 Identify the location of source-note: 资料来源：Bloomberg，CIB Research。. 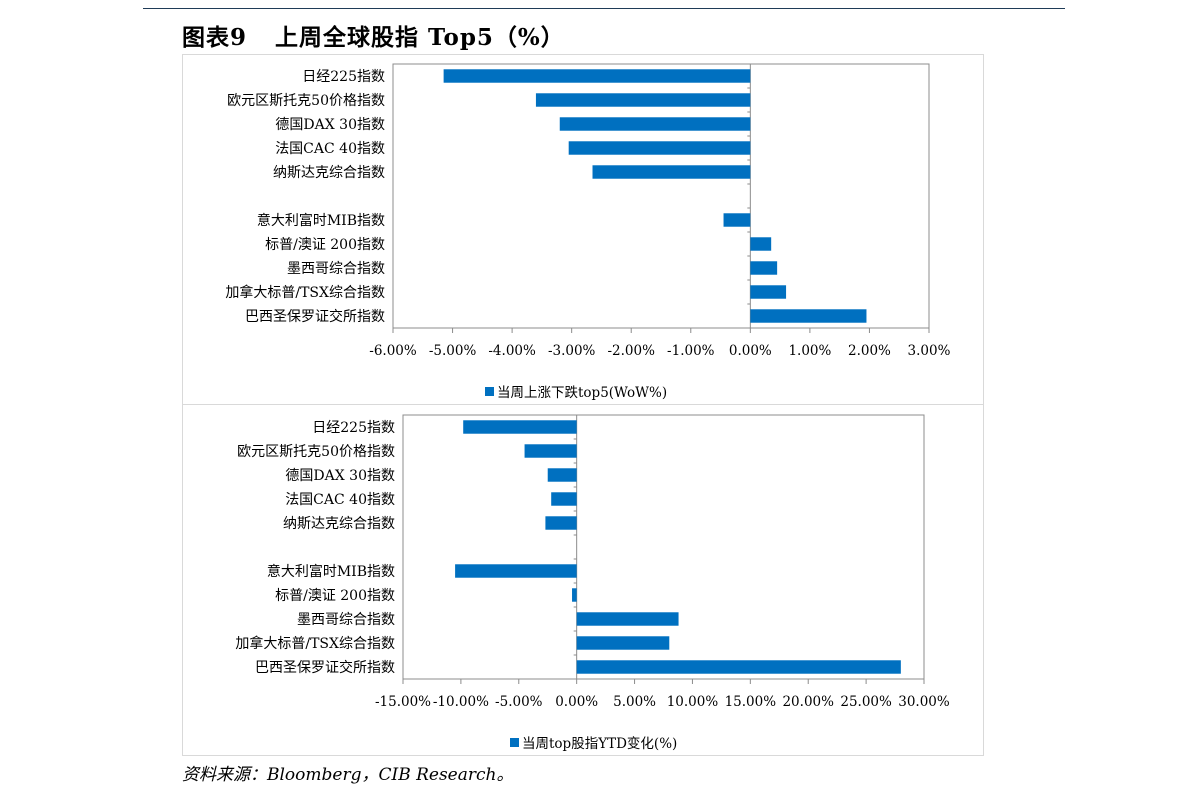
(348, 775).